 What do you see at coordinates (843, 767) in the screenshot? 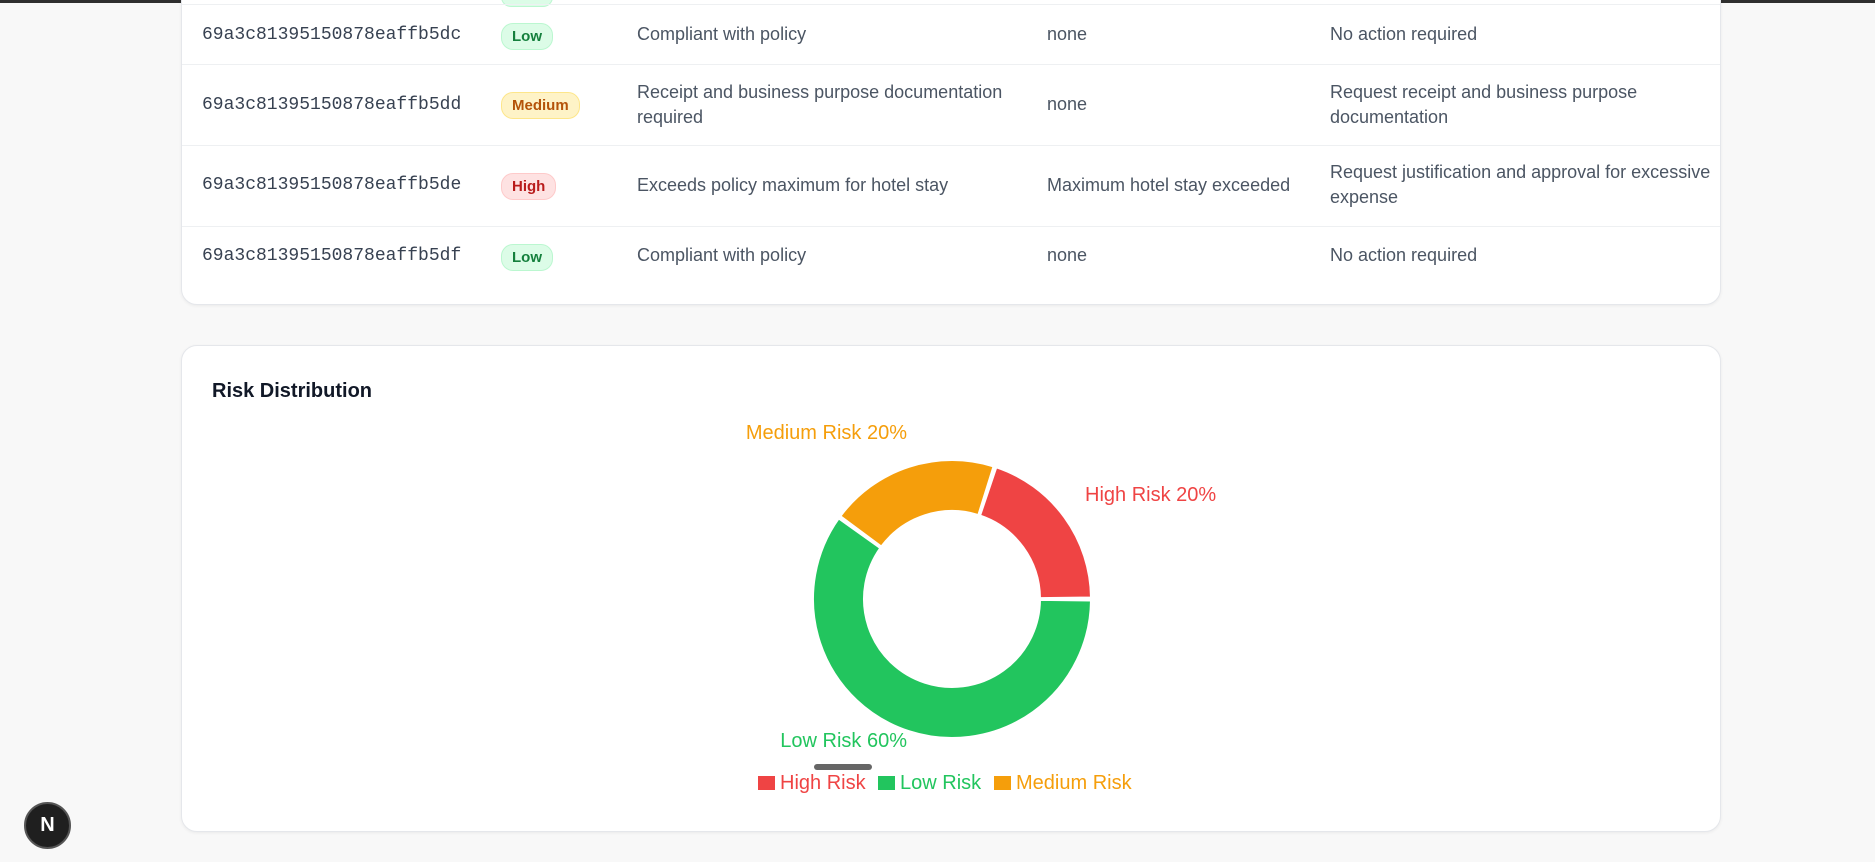
I see `legend-scroll-indicator` at bounding box center [843, 767].